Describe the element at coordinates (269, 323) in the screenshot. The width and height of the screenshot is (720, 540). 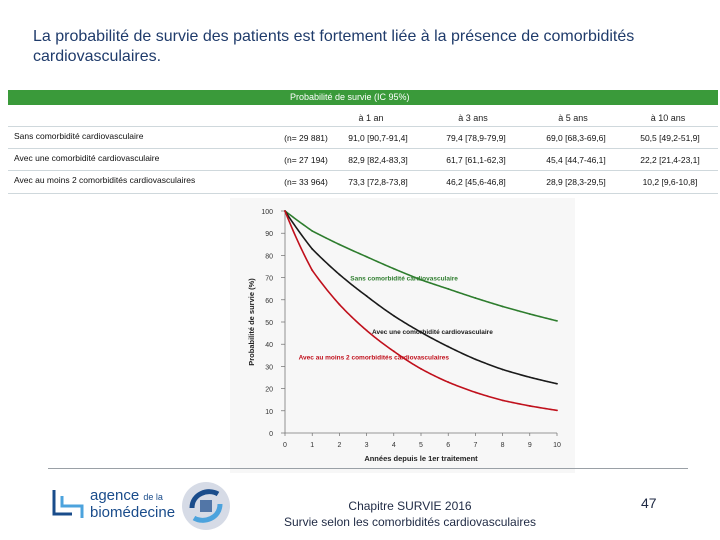
I see `y-tick-label: 50` at that location.